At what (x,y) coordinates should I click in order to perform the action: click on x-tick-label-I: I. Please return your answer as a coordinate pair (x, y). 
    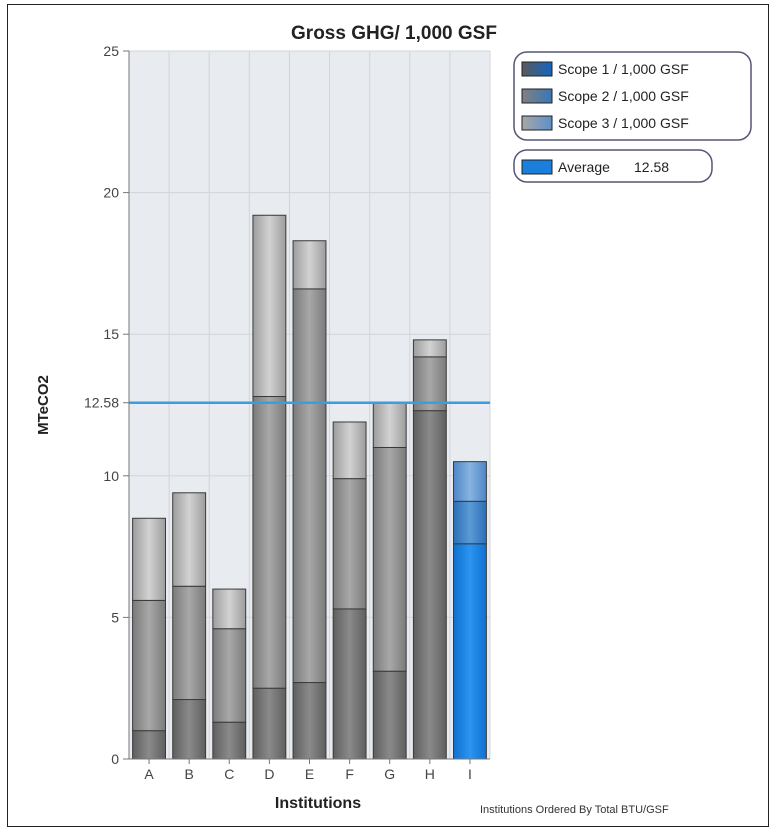
    Looking at the image, I should click on (470, 774).